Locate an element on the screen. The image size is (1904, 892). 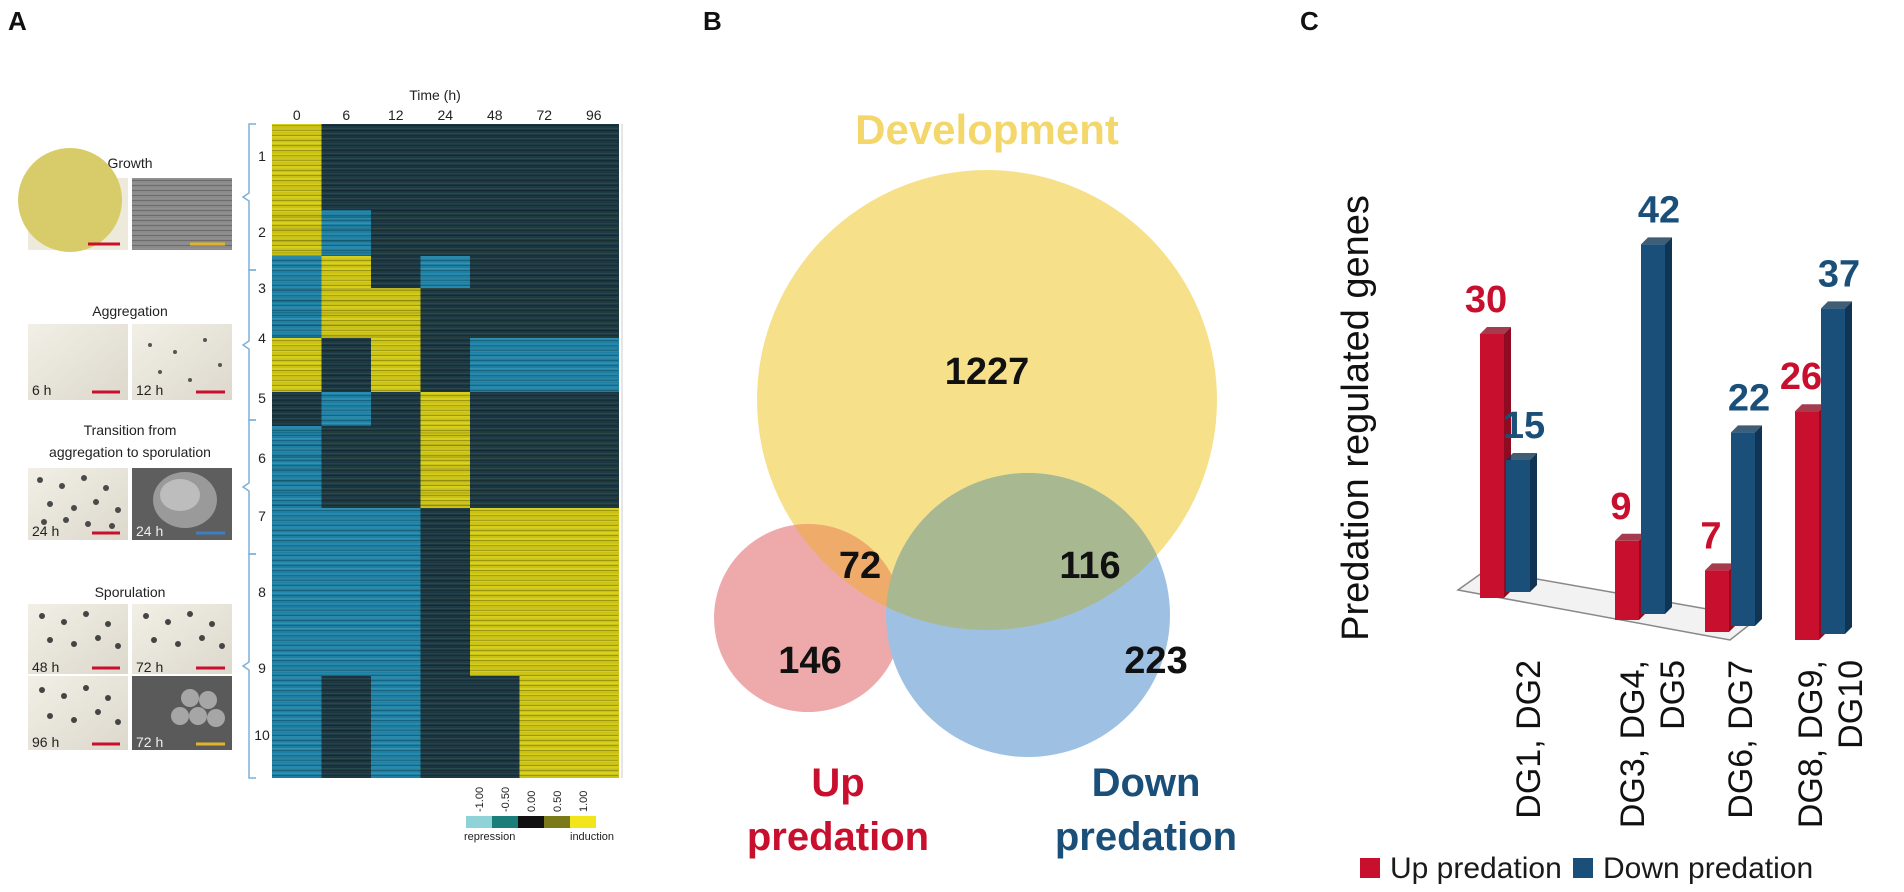
repression-label: repression is located at coordinates (489, 837).